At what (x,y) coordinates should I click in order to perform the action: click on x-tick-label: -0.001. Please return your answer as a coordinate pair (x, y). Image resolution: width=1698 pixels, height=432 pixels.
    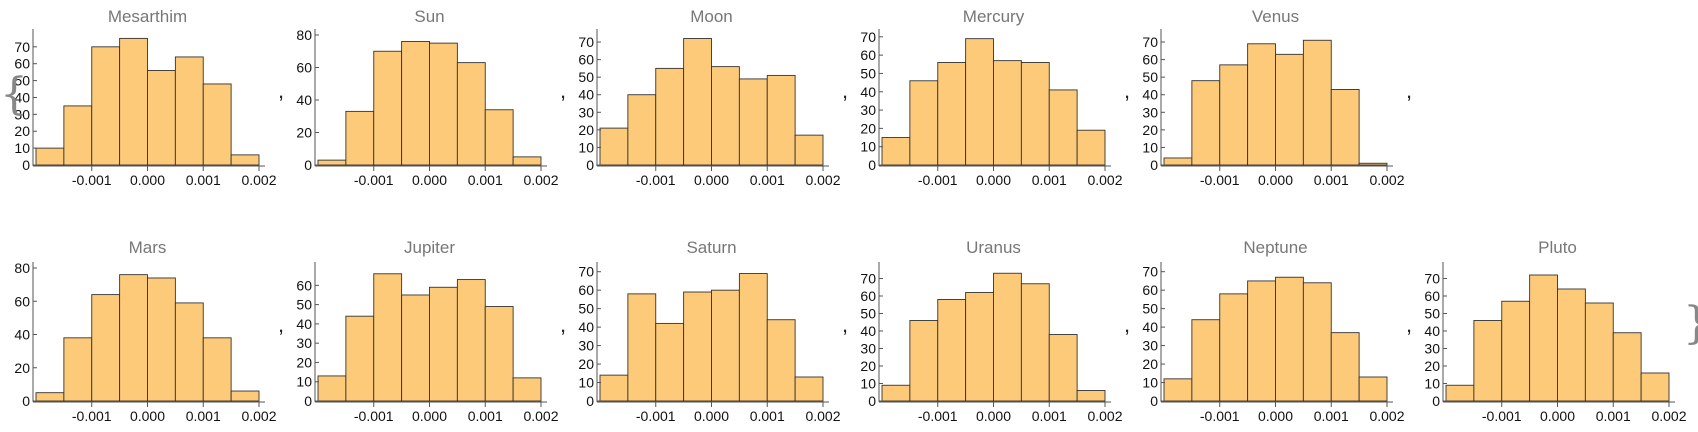
    Looking at the image, I should click on (374, 180).